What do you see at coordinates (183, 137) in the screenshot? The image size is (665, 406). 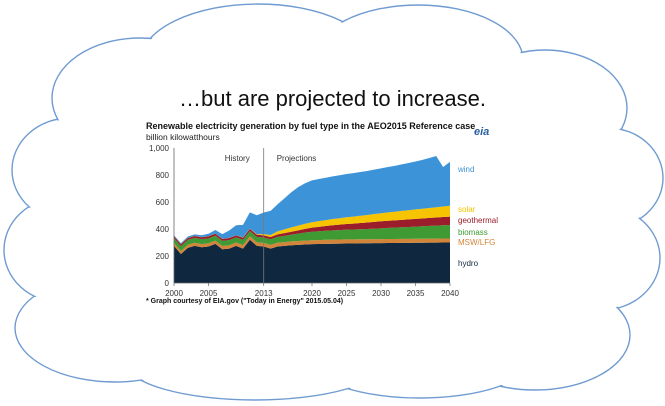 I see `chart-units-label: billion kilowatthours` at bounding box center [183, 137].